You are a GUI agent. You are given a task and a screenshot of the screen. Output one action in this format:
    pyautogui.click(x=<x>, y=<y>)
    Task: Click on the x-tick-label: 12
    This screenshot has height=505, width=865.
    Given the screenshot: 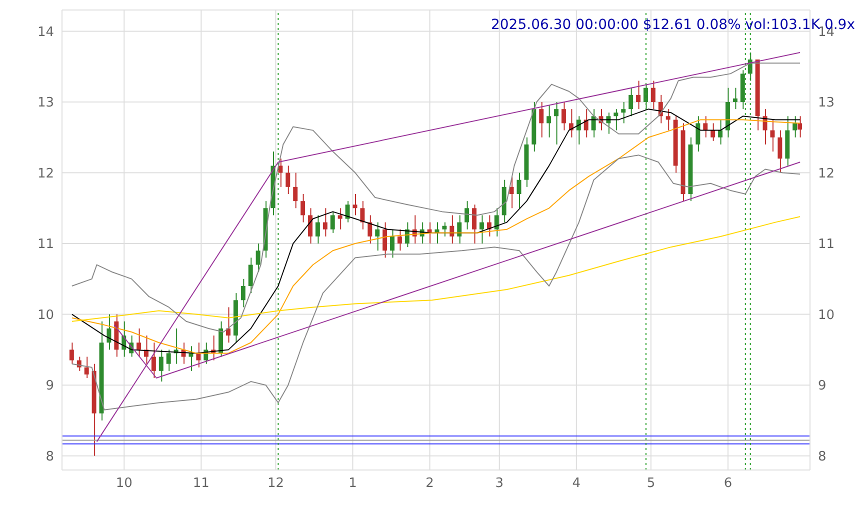 What is the action you would take?
    pyautogui.click(x=275, y=484)
    